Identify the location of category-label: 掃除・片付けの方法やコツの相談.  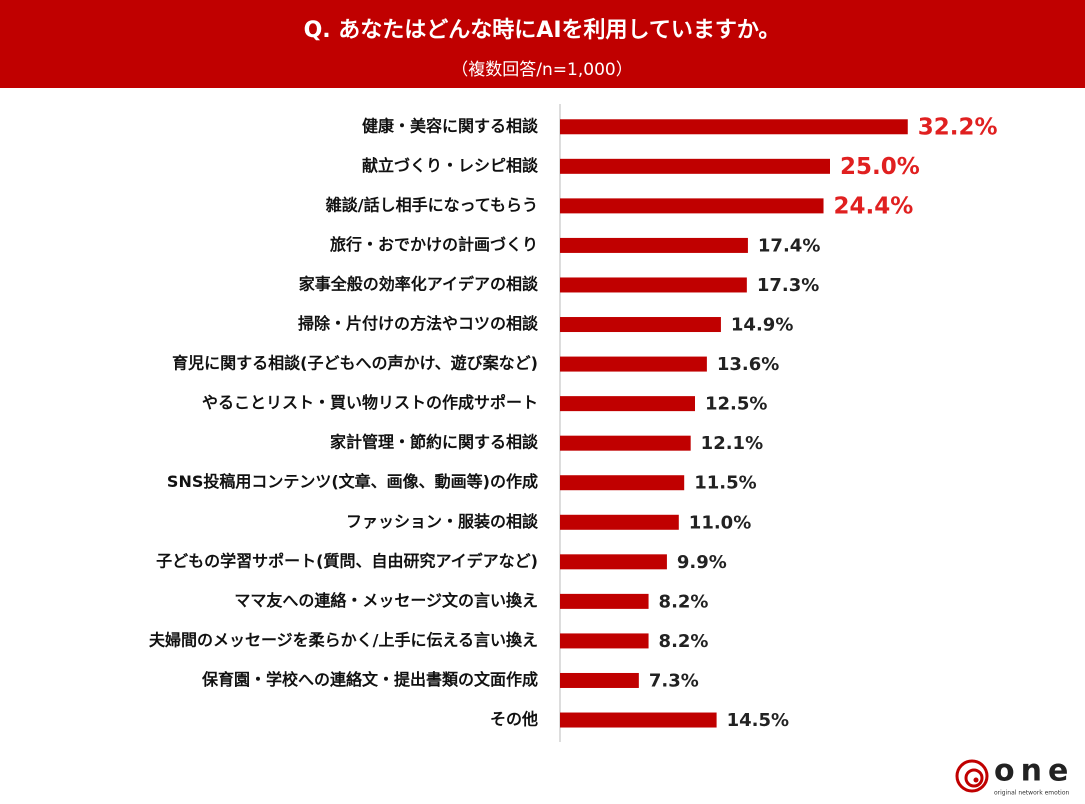
(418, 323).